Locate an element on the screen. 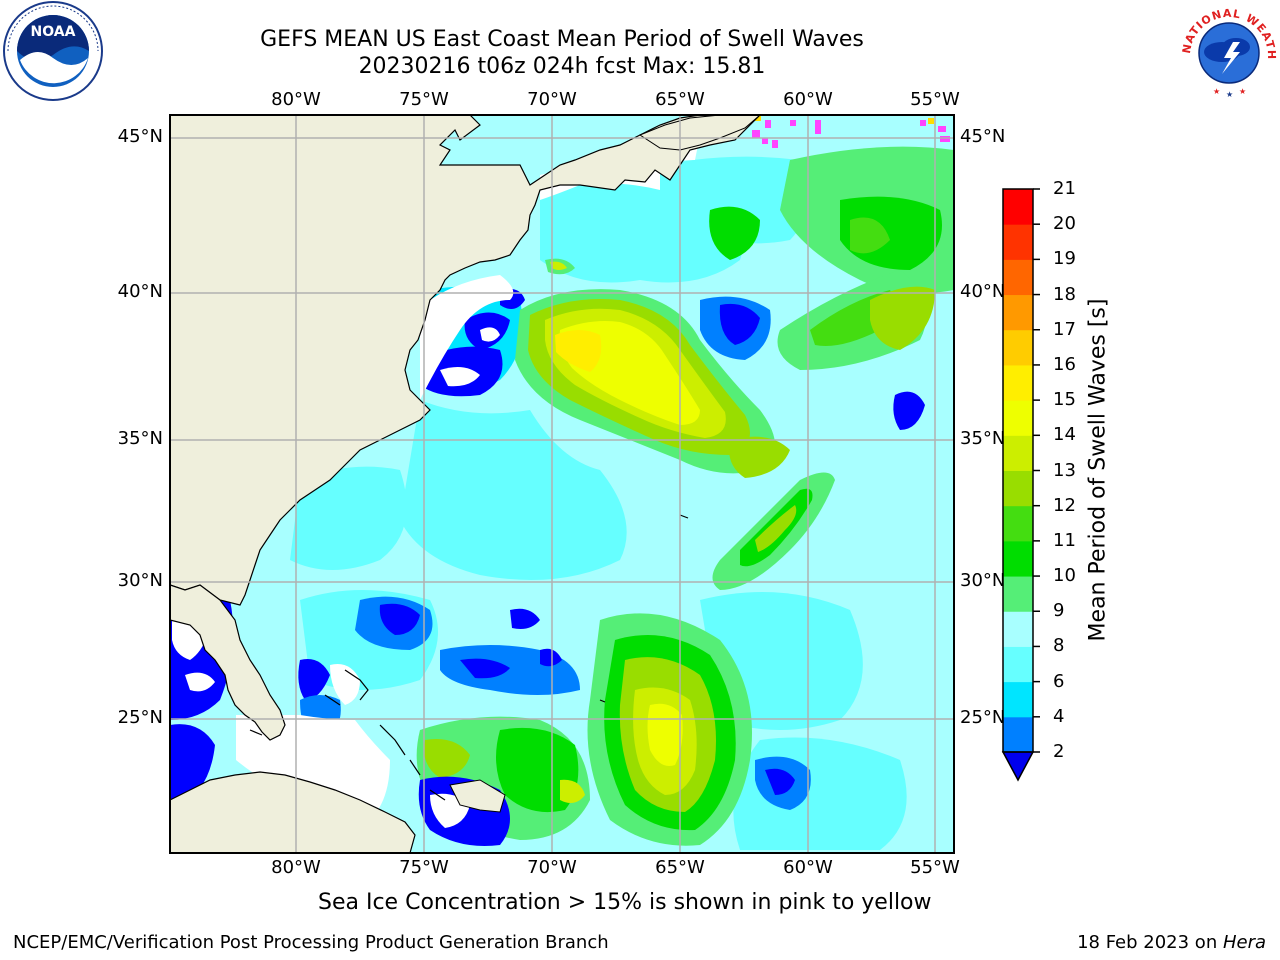 The height and width of the screenshot is (960, 1280). lon-label-top-65w: 65°W is located at coordinates (680, 99).